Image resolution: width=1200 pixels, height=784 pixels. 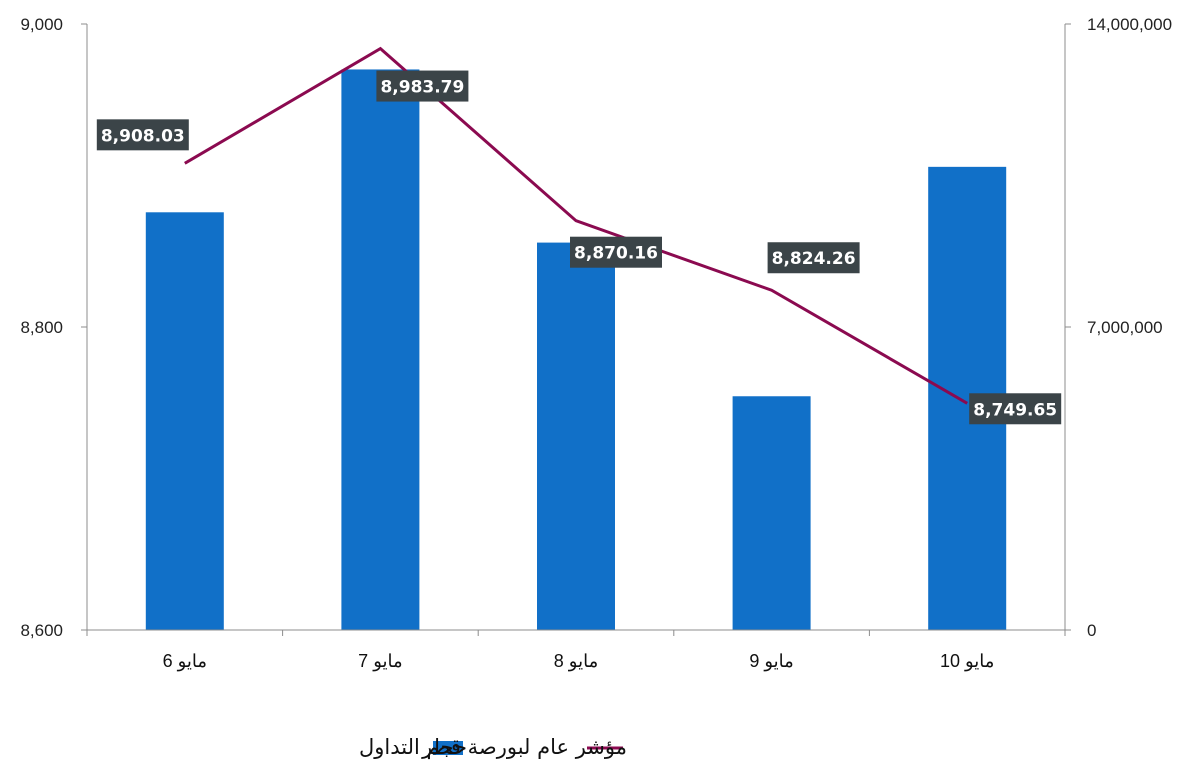 What do you see at coordinates (41, 327) in the screenshot?
I see `left-tick-label: 8,800` at bounding box center [41, 327].